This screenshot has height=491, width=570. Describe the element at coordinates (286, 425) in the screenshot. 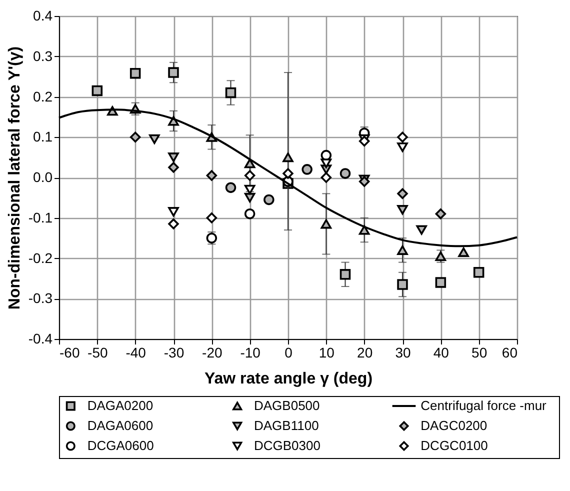

I see `legend-label: DAGB1100` at that location.